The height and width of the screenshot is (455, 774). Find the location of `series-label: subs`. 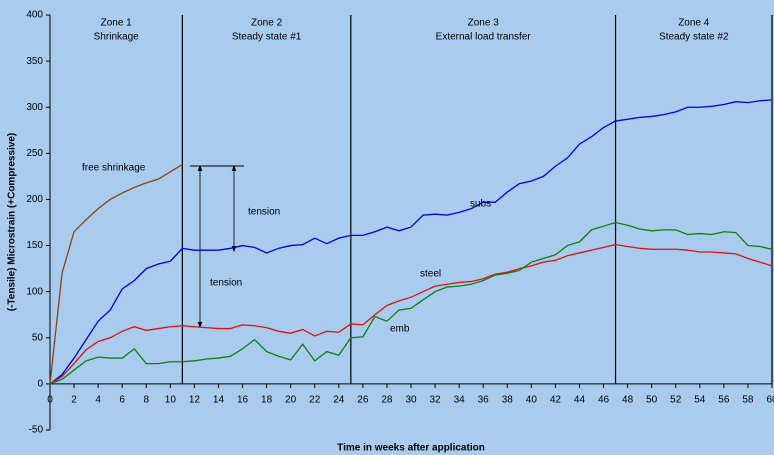

series-label: subs is located at coordinates (480, 204).